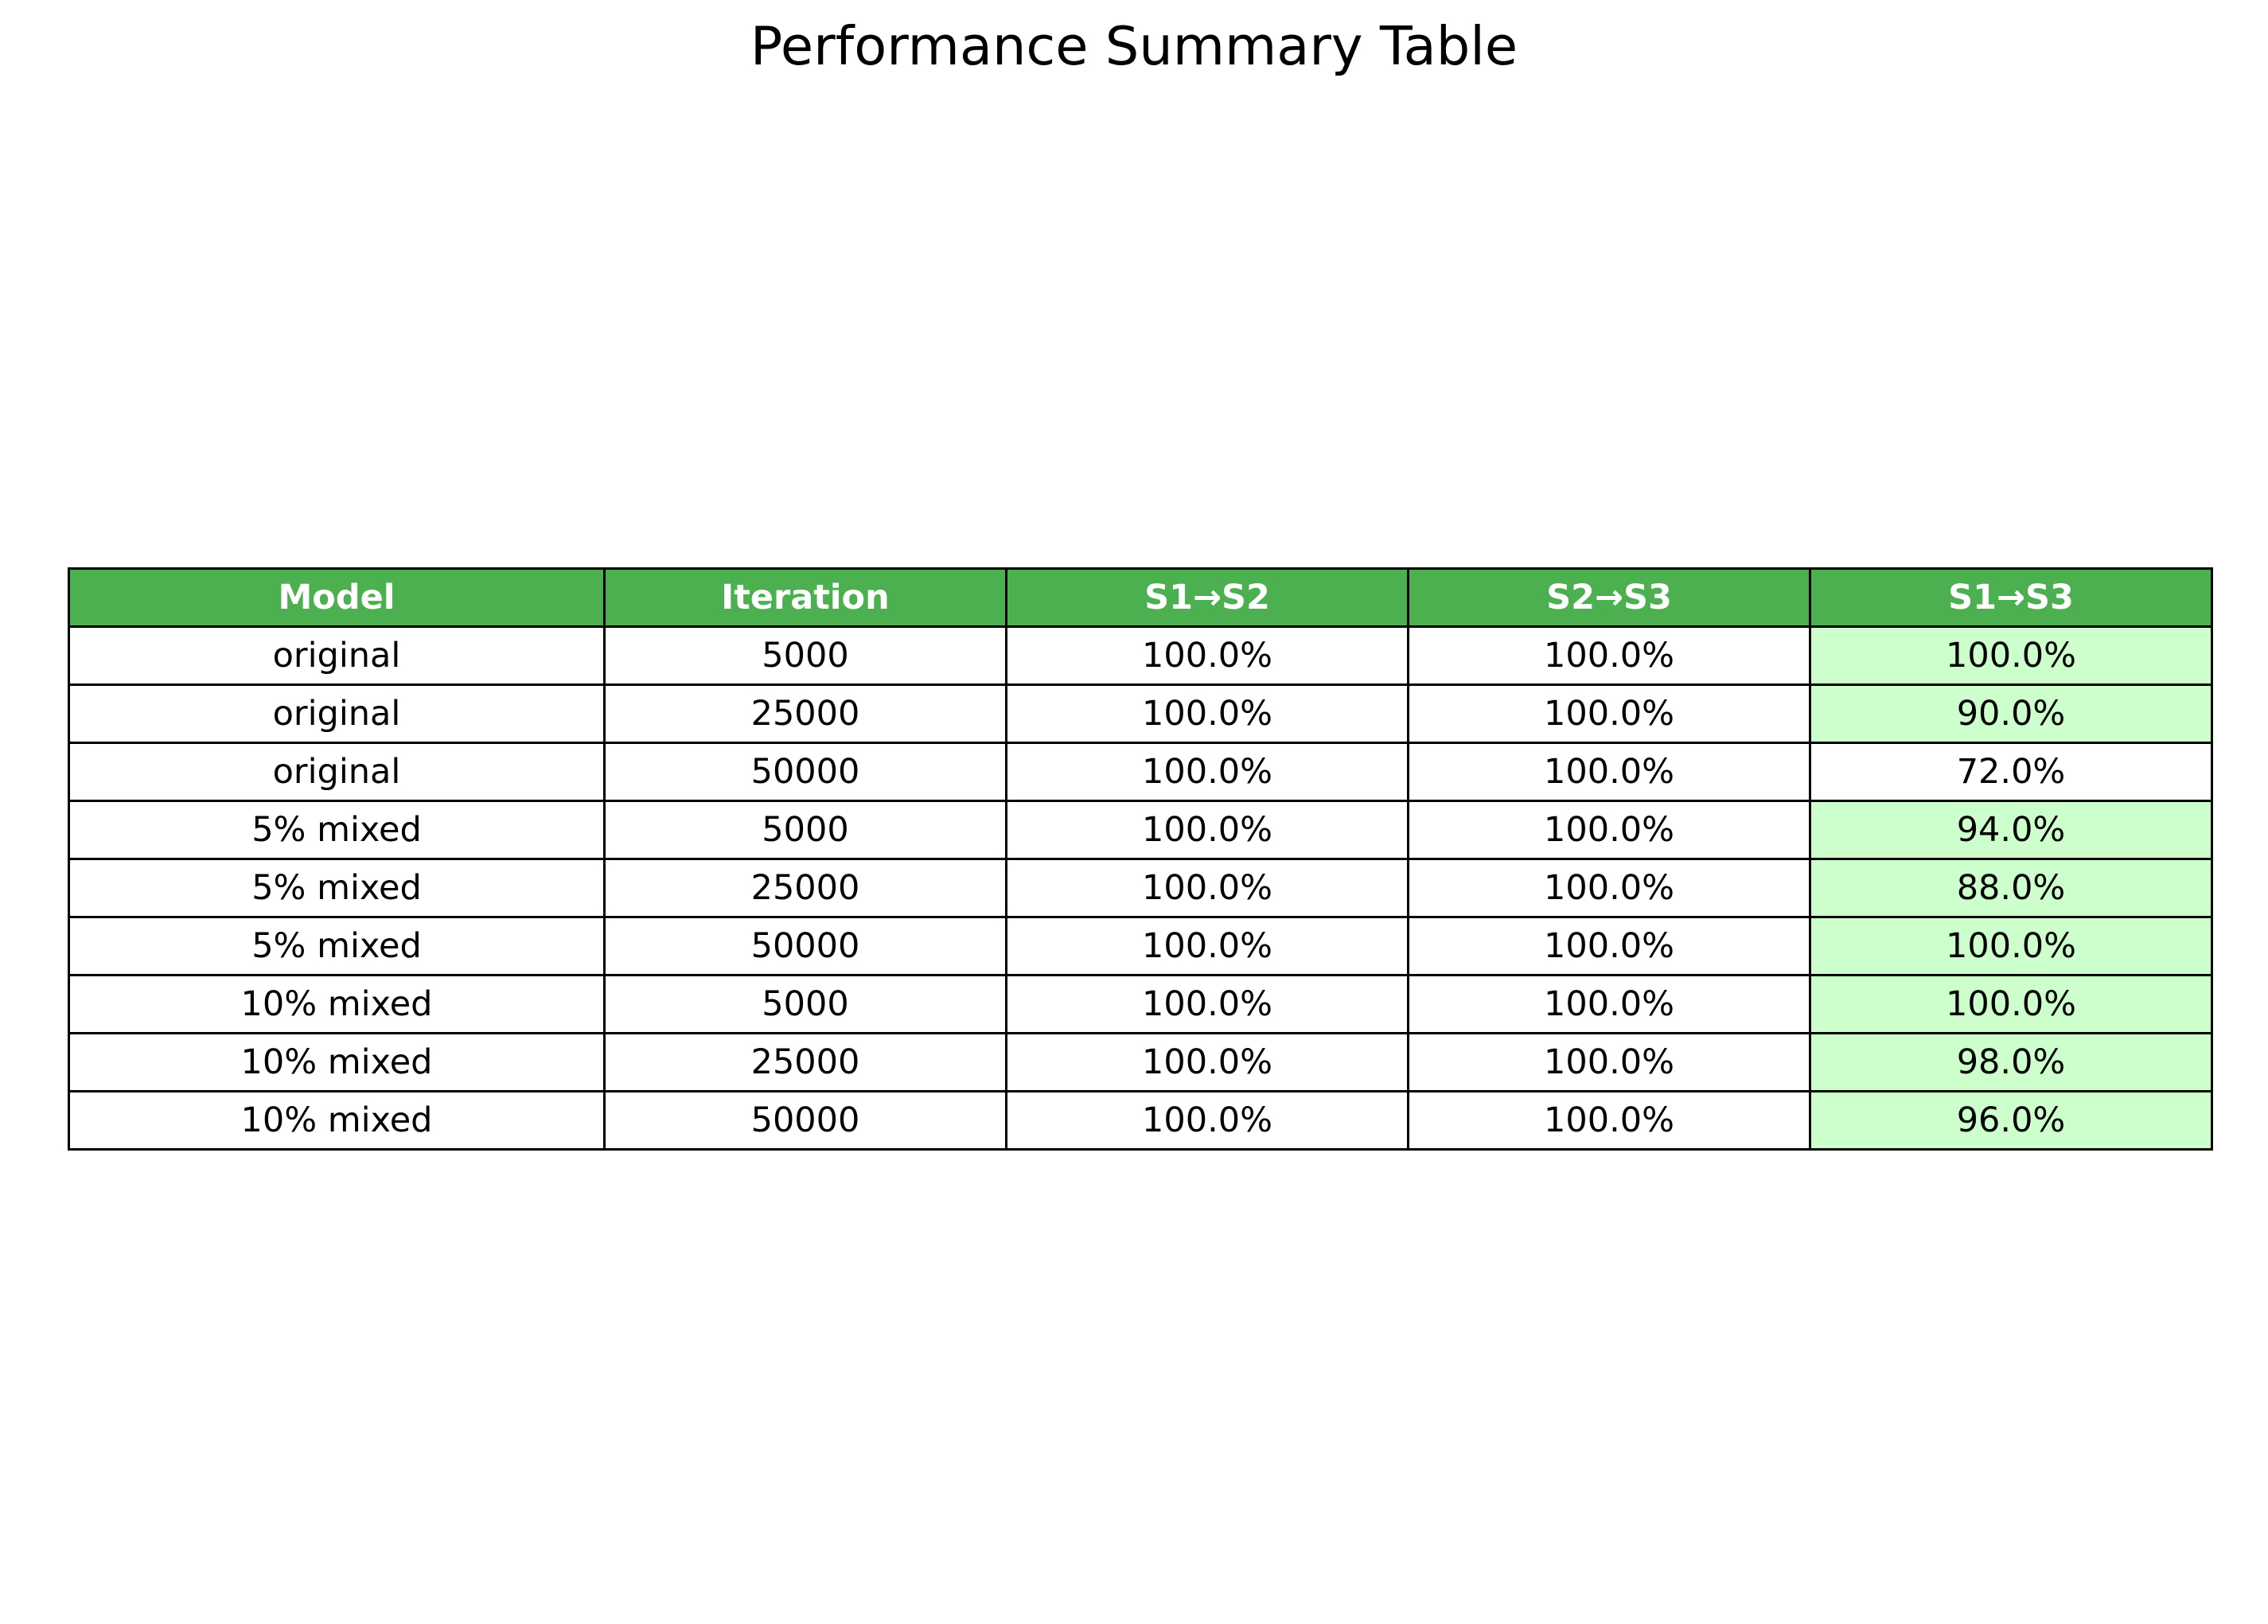 The image size is (2268, 1624). Describe the element at coordinates (2011, 1062) in the screenshot. I see `cell-s1-s3: 98.0%` at that location.